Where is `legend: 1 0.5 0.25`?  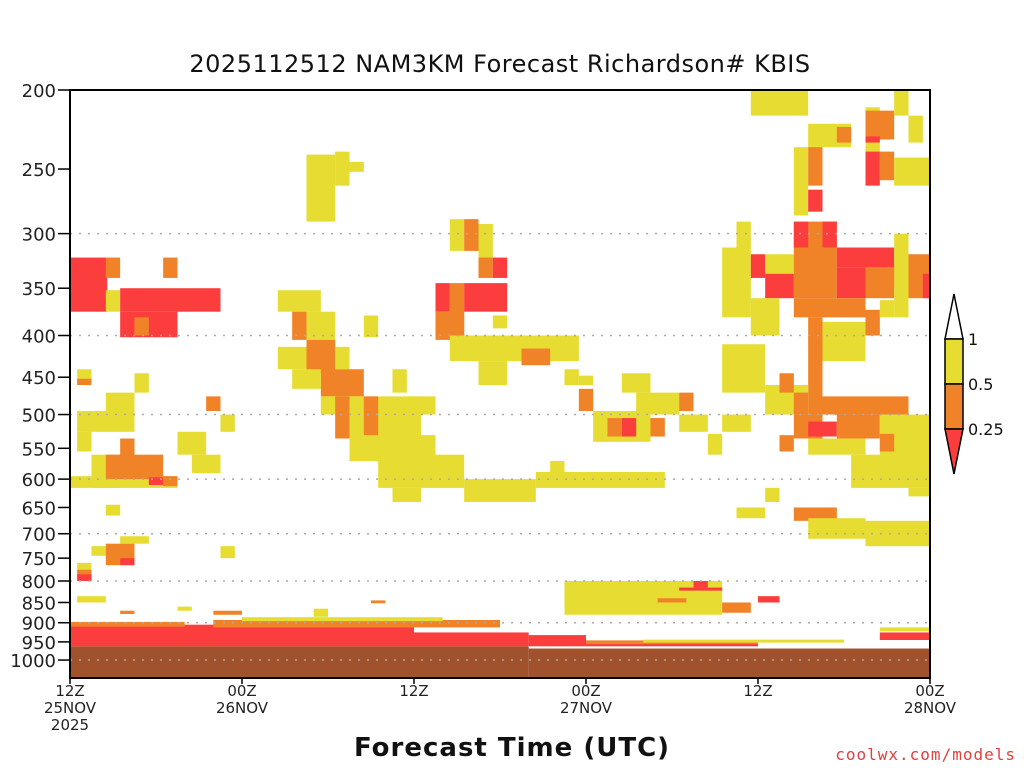 legend: 1 0.5 0.25 is located at coordinates (974, 384).